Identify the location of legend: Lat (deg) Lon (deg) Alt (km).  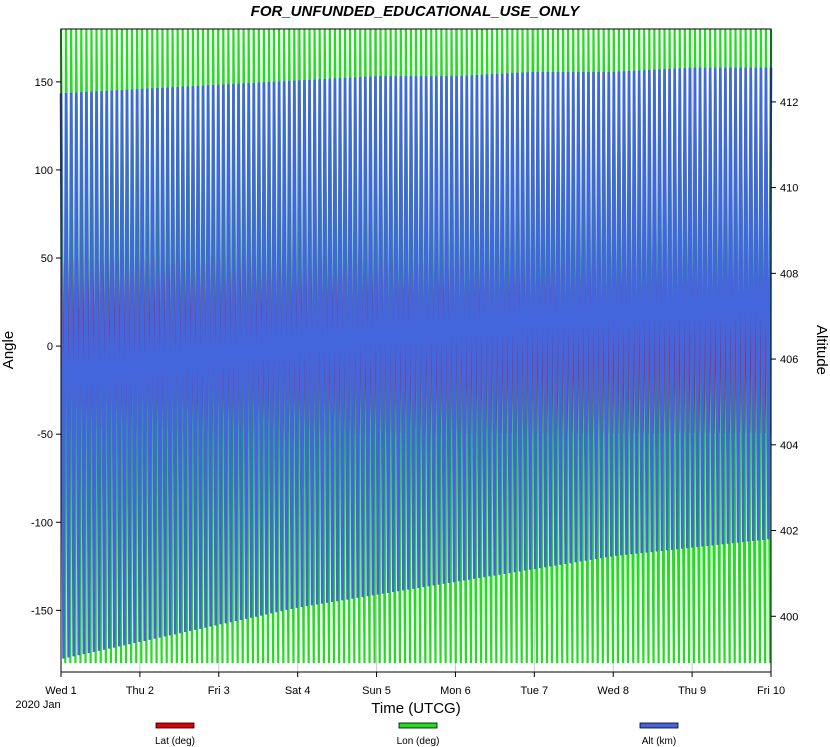
(417, 734).